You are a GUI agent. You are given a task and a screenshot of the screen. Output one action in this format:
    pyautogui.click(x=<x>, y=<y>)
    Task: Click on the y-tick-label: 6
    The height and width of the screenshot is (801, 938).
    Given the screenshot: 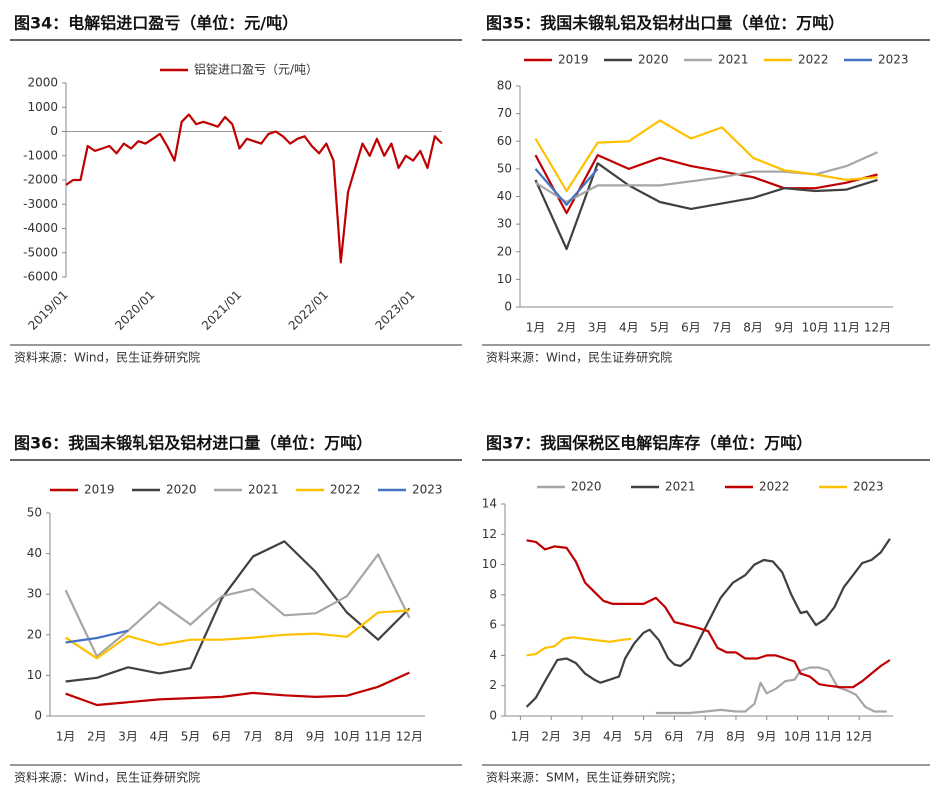 What is the action you would take?
    pyautogui.click(x=493, y=625)
    